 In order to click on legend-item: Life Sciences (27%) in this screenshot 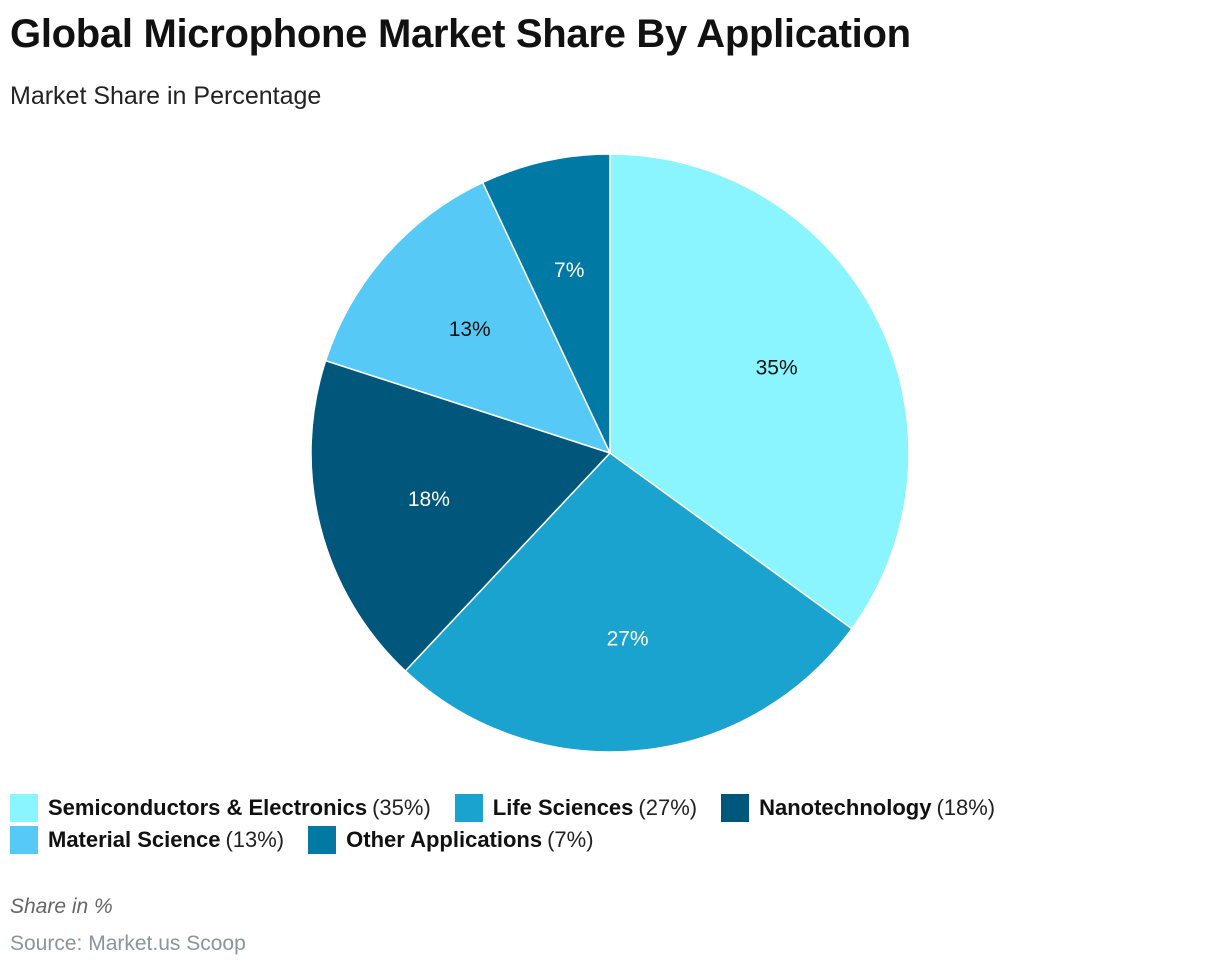, I will do `click(576, 808)`.